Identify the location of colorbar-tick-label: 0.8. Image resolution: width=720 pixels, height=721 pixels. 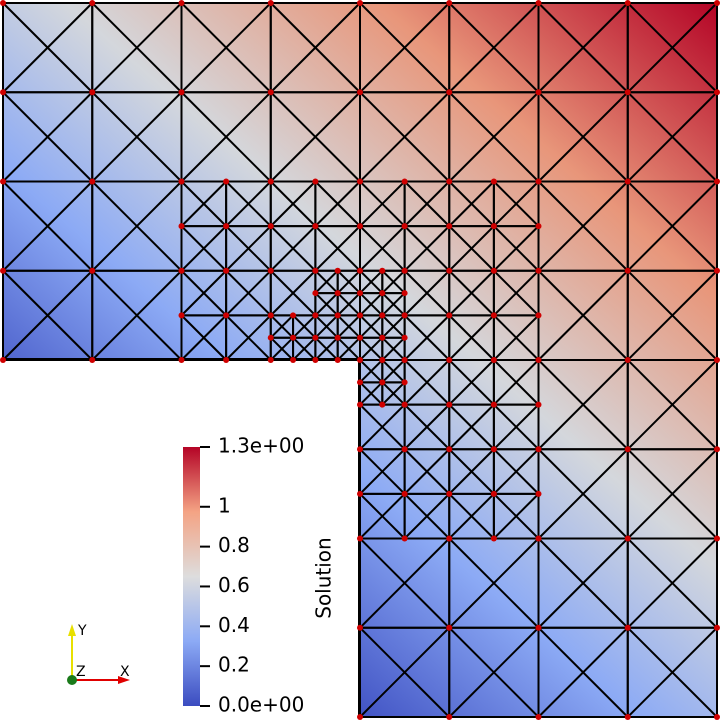
(234, 545).